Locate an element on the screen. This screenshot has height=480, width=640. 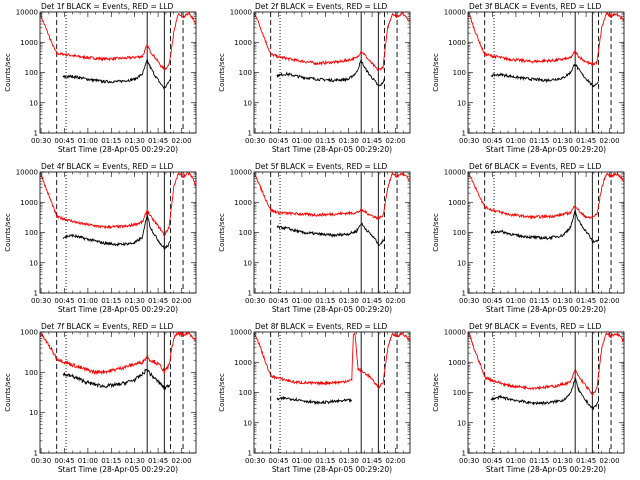
chart-title: Det 9f BLACK = Events, RED = LLD is located at coordinates (535, 326).